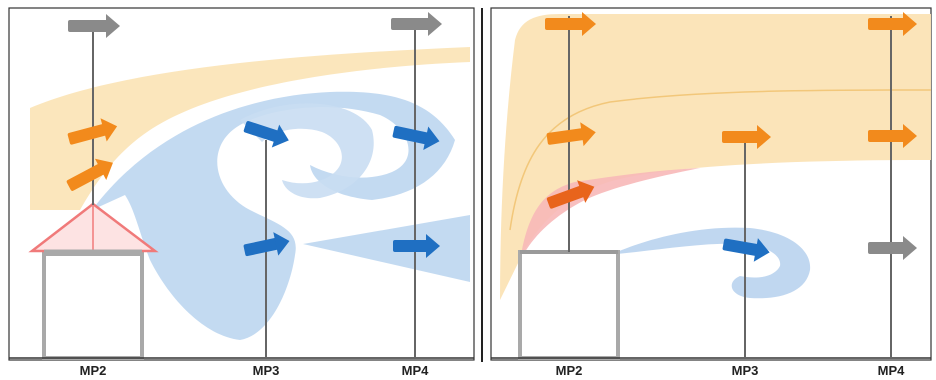  I want to click on right-arrow-mp2-lower, so click(570, 194).